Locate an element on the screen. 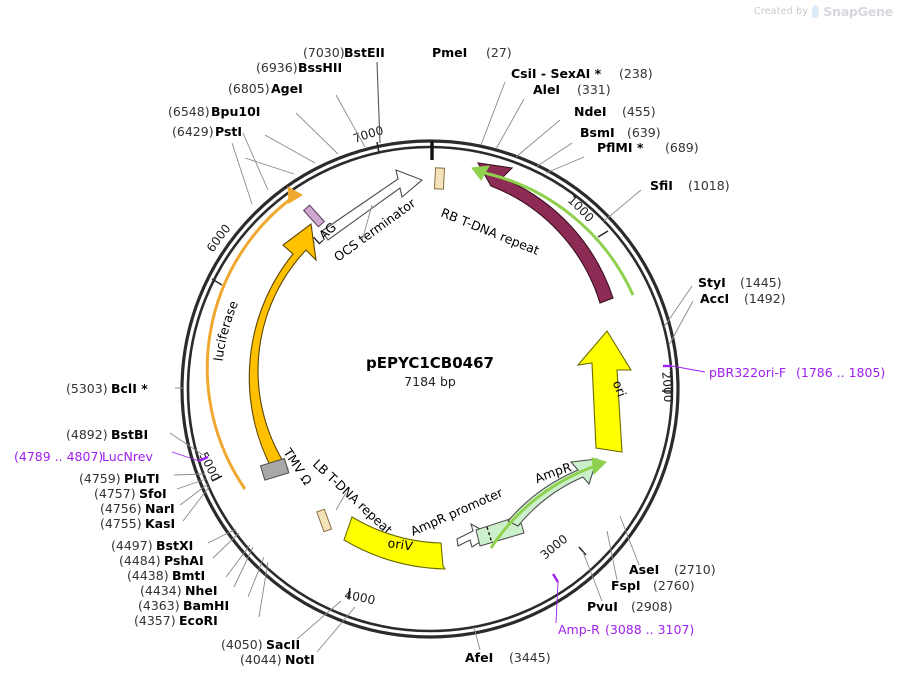 The width and height of the screenshot is (901, 678). enzyme-label-StyI: StyI (1445) is located at coordinates (740, 282).